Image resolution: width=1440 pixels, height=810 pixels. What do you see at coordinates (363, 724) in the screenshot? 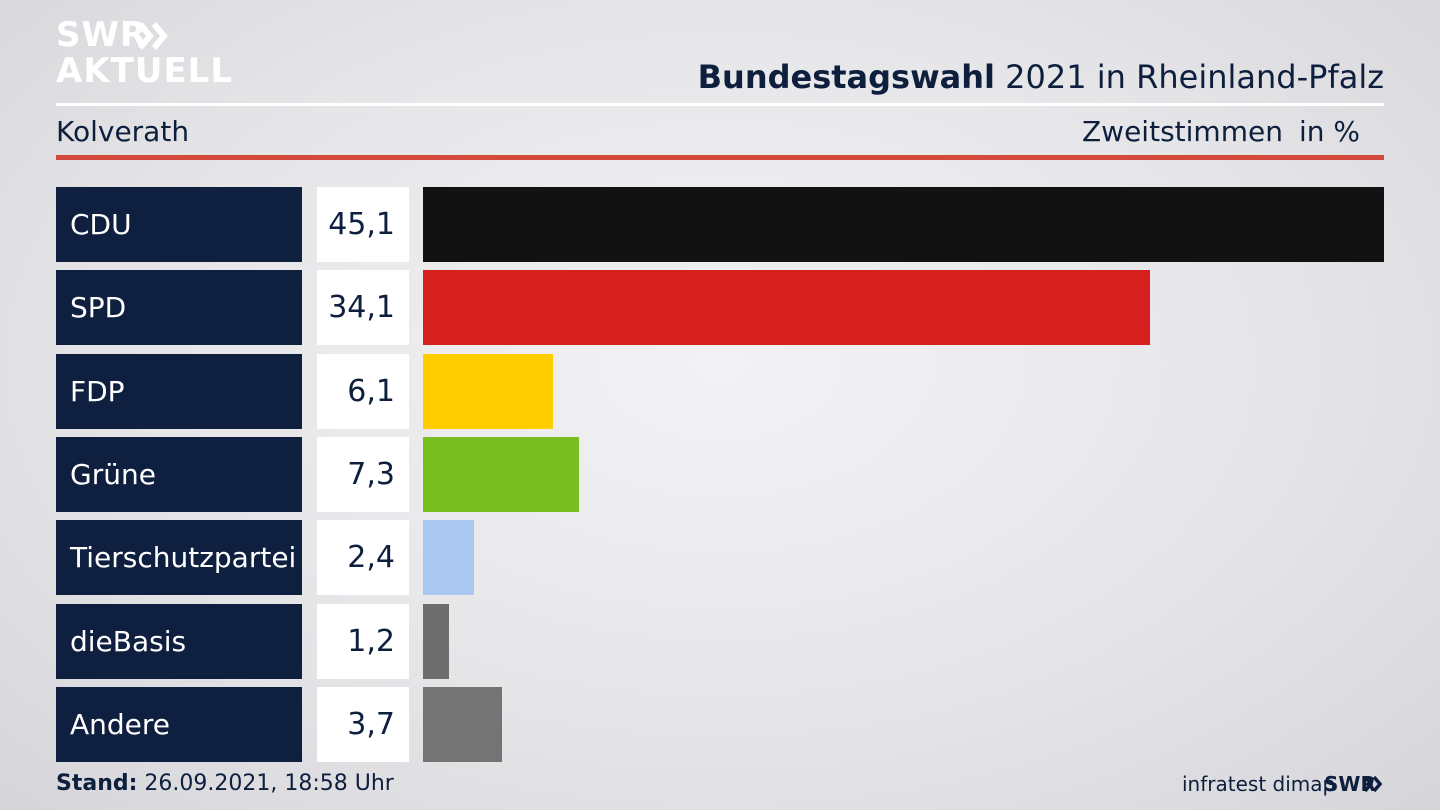
I see `value-label: 3,7` at bounding box center [363, 724].